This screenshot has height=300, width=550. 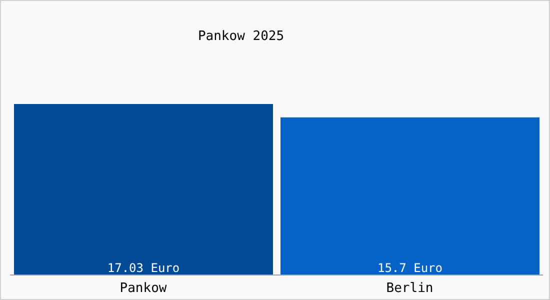 I want to click on chart-title: Pankow 2025, so click(x=241, y=36).